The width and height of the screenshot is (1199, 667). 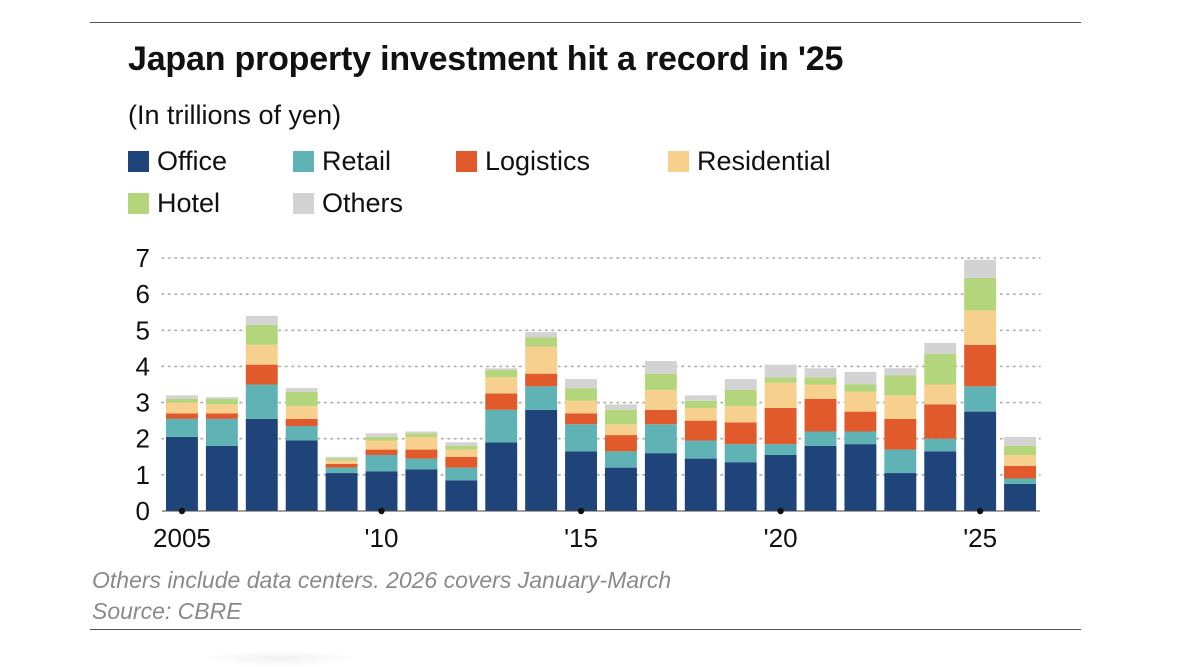 What do you see at coordinates (780, 371) in the screenshot?
I see `bar-segment-others-2020` at bounding box center [780, 371].